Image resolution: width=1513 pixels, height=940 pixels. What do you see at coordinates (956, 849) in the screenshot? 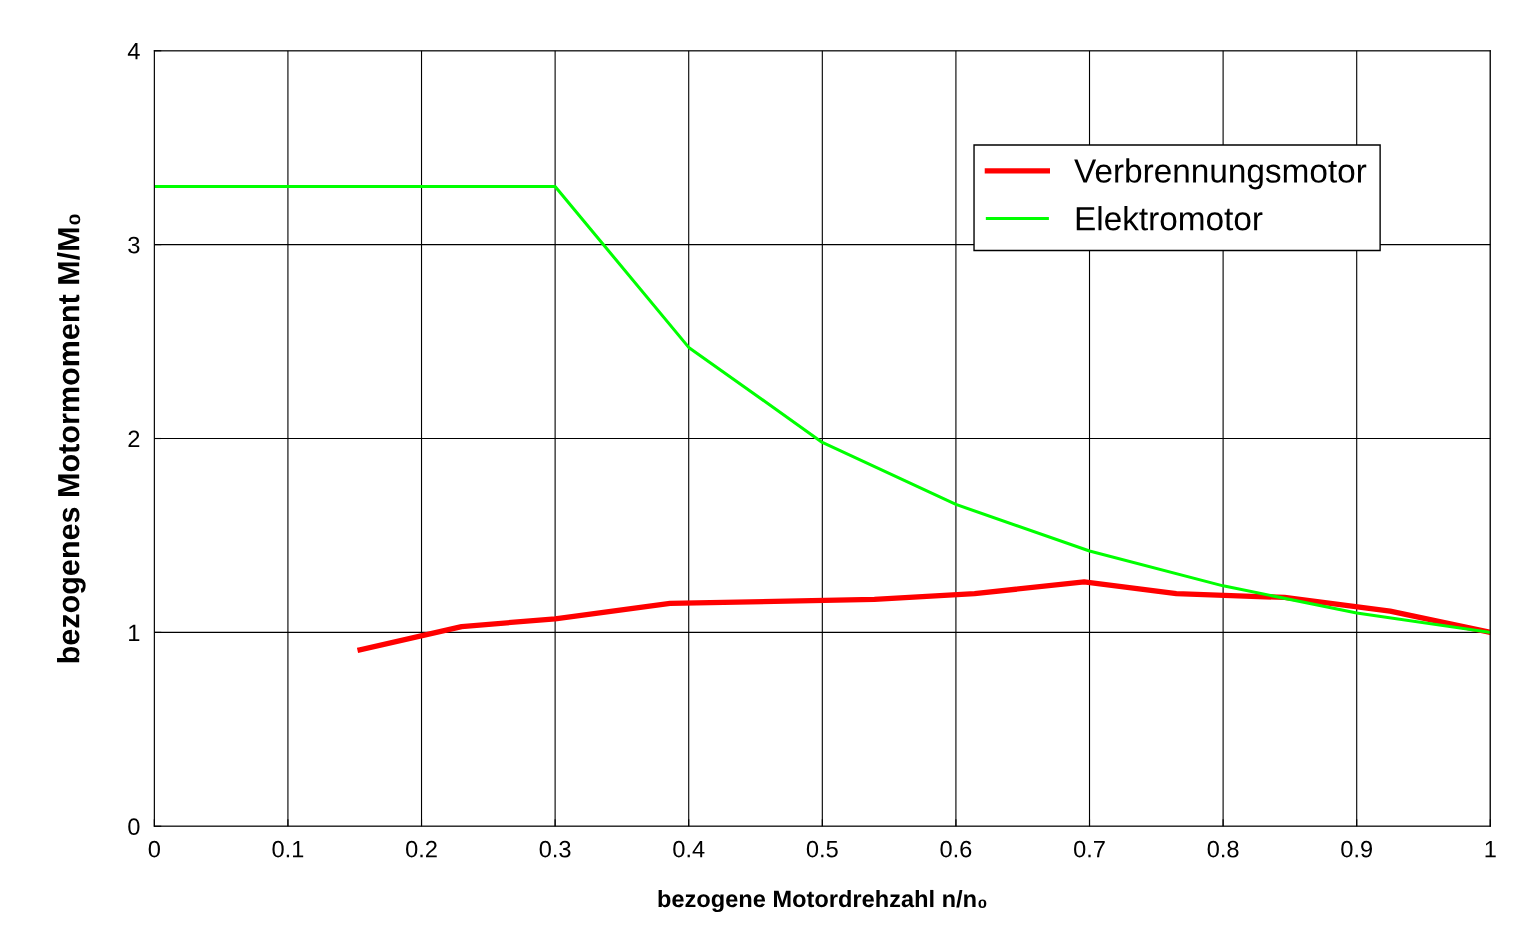
I see `x-tick-label: 0.6` at bounding box center [956, 849].